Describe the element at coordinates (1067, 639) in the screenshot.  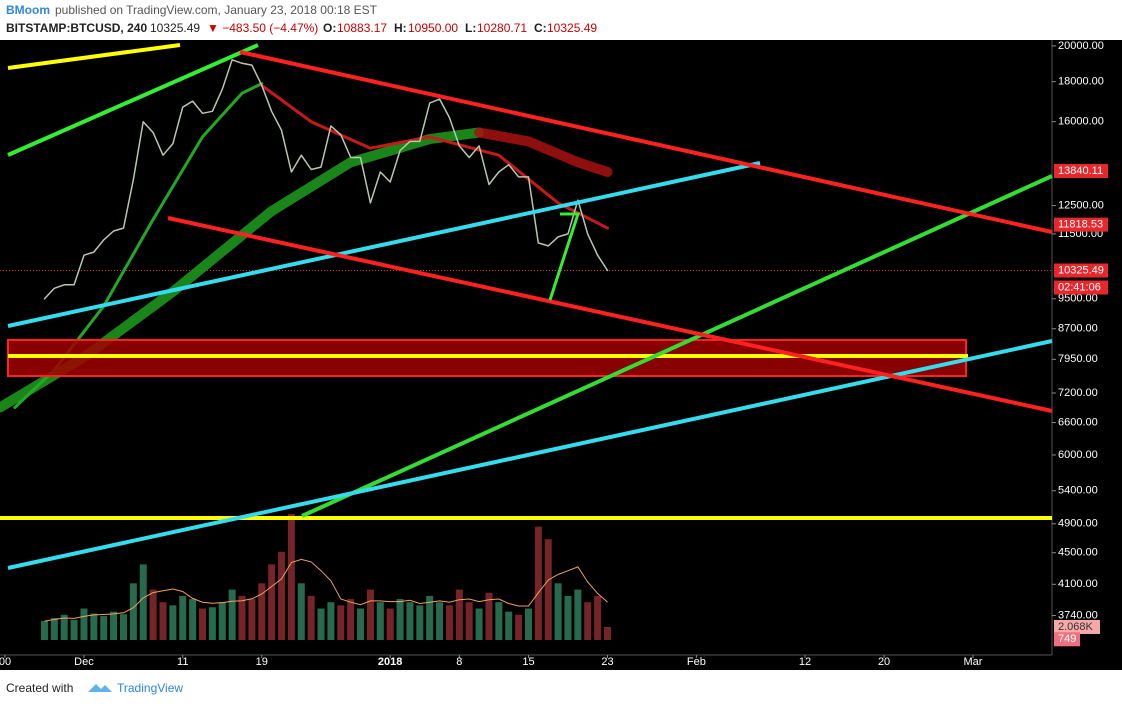
I see `volume-label: 749` at that location.